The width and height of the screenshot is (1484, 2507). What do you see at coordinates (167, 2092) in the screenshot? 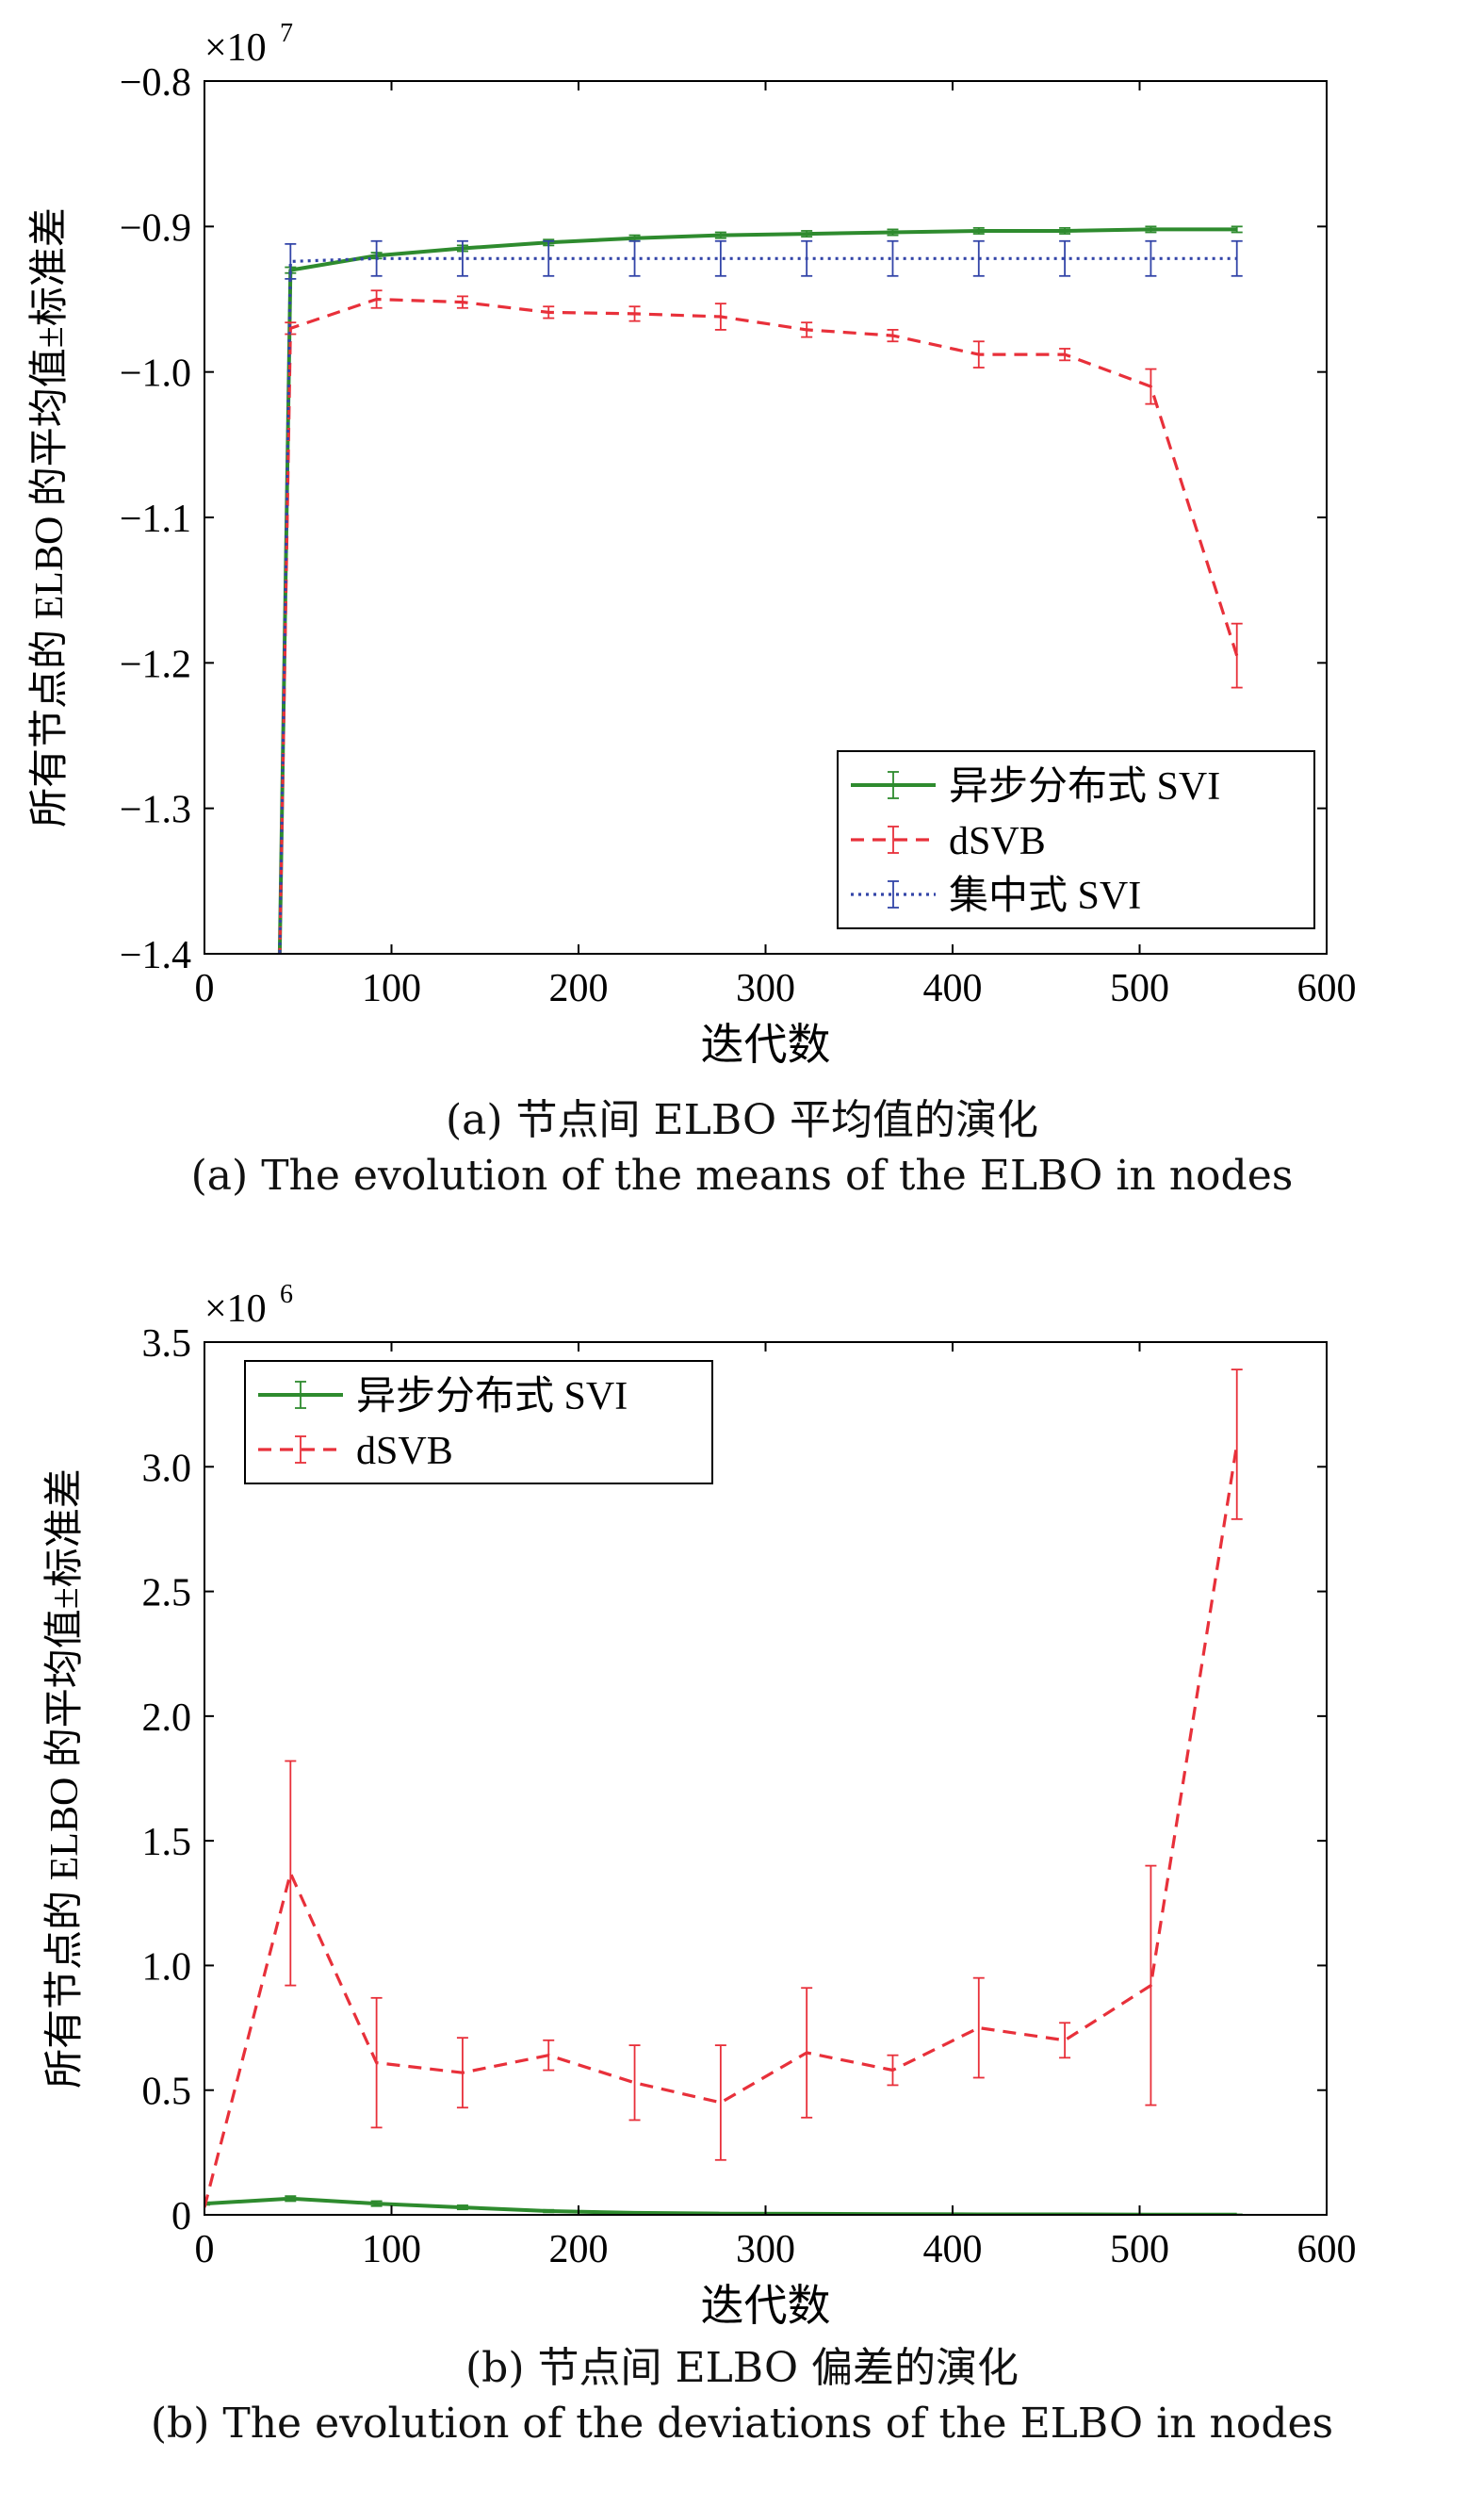
I see `y-tick-label: 0.5` at bounding box center [167, 2092].